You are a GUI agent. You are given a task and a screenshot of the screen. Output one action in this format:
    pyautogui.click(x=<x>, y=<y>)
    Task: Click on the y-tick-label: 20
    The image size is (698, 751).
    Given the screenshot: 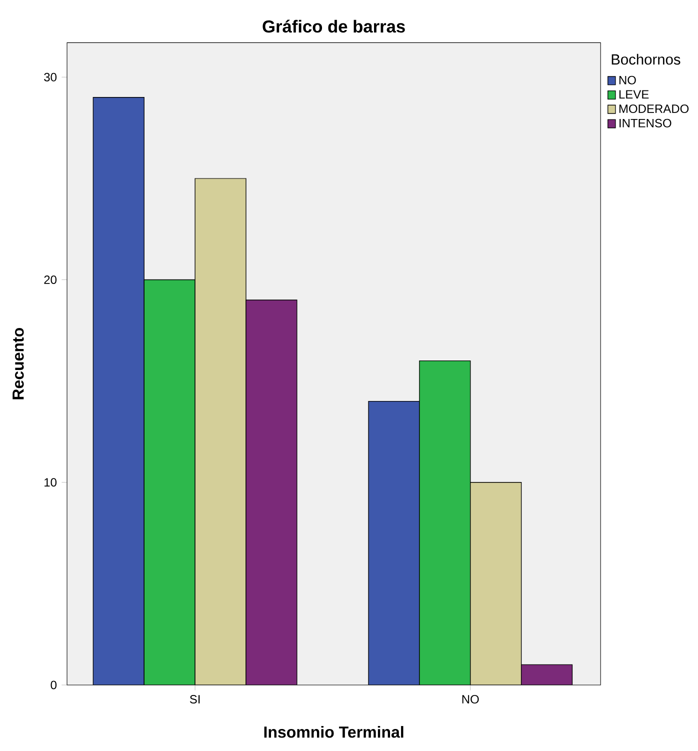 What is the action you would take?
    pyautogui.click(x=50, y=279)
    